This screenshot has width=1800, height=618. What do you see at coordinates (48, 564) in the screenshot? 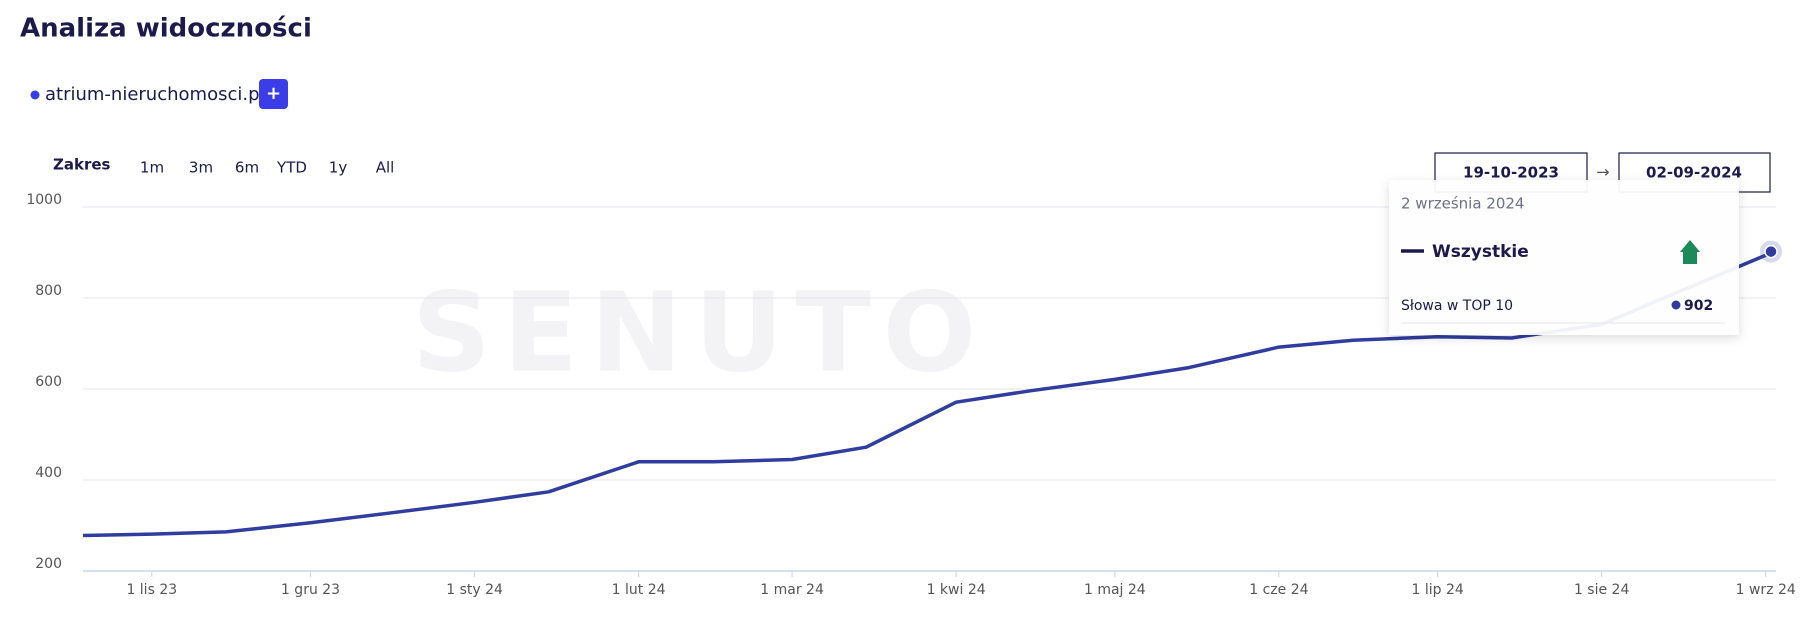
I see `y-tick-label: 200` at bounding box center [48, 564].